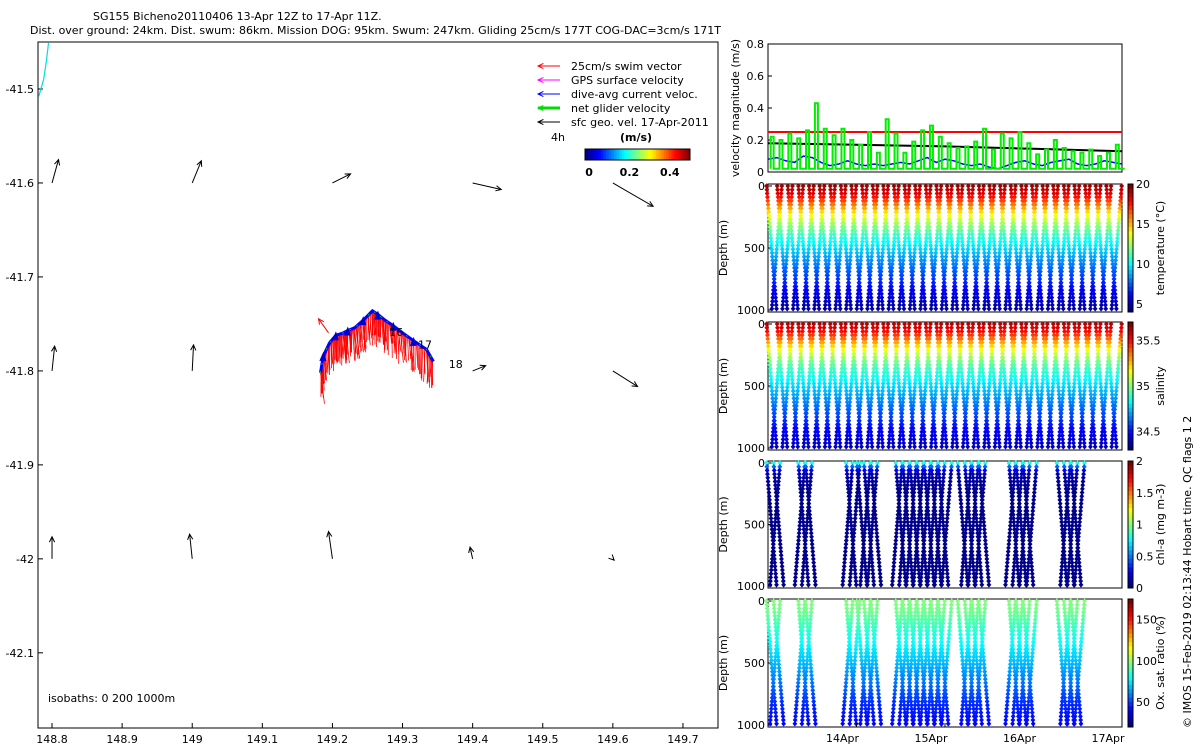  I want to click on current-vector-head, so click(611, 557).